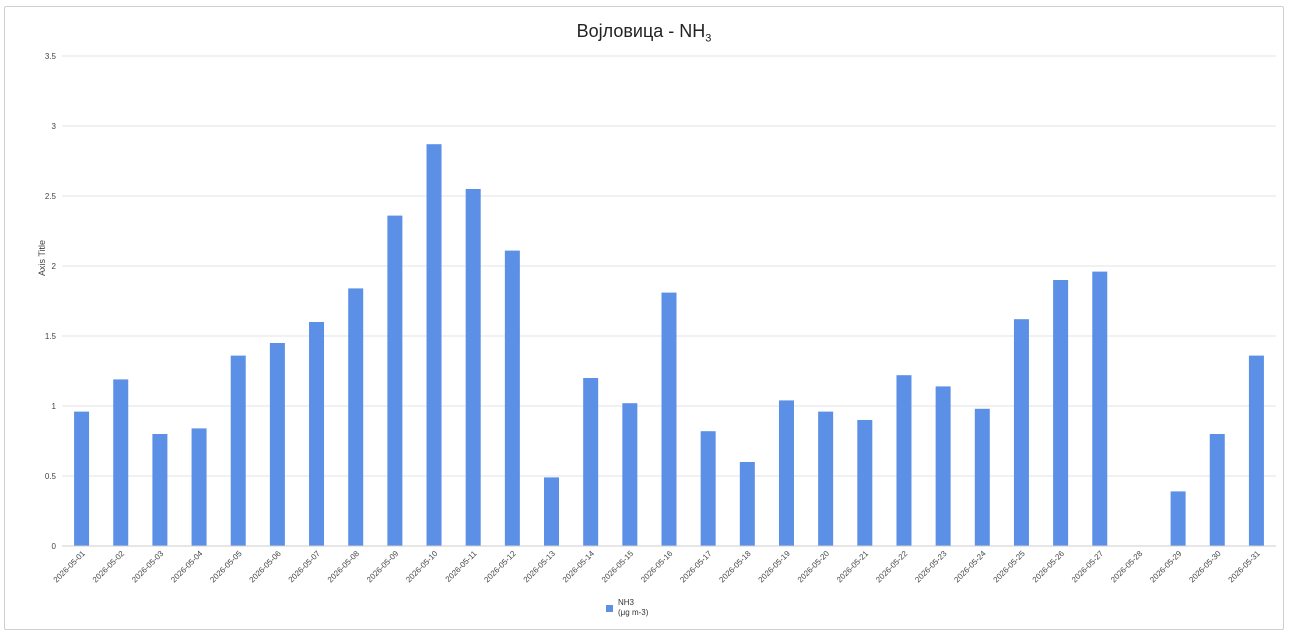 This screenshot has width=1289, height=632. I want to click on x-tick-label: 2026-05-14, so click(579, 567).